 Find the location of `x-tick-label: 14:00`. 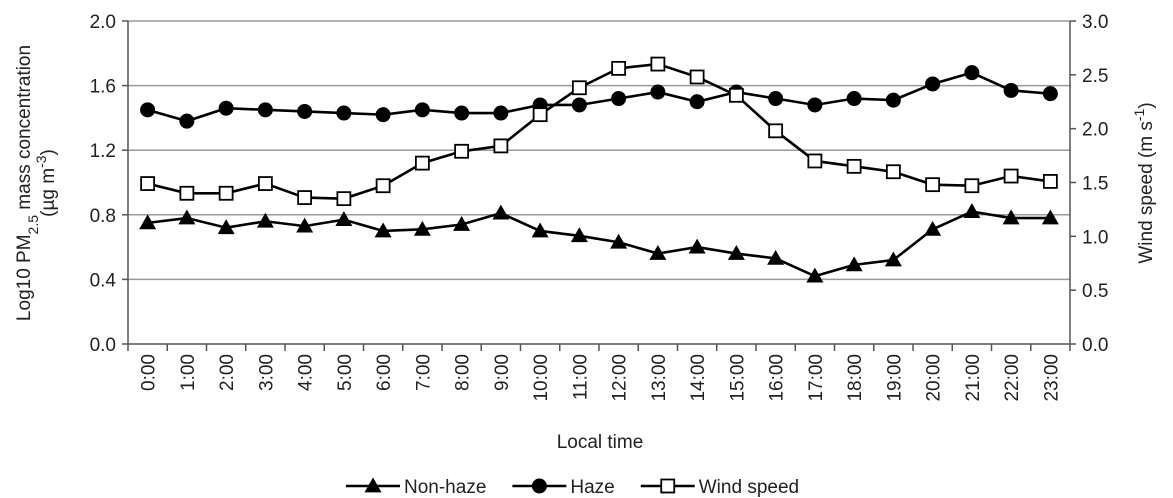

x-tick-label: 14:00 is located at coordinates (698, 378).